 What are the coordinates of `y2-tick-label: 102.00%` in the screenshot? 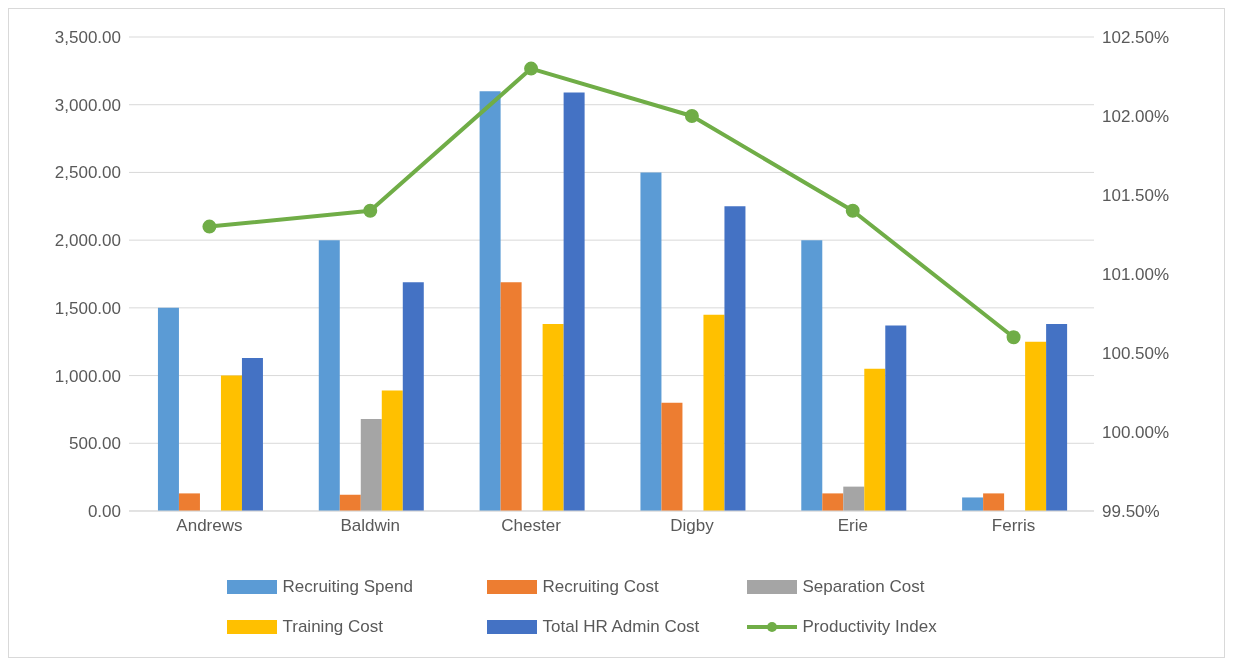 It's located at (1136, 117).